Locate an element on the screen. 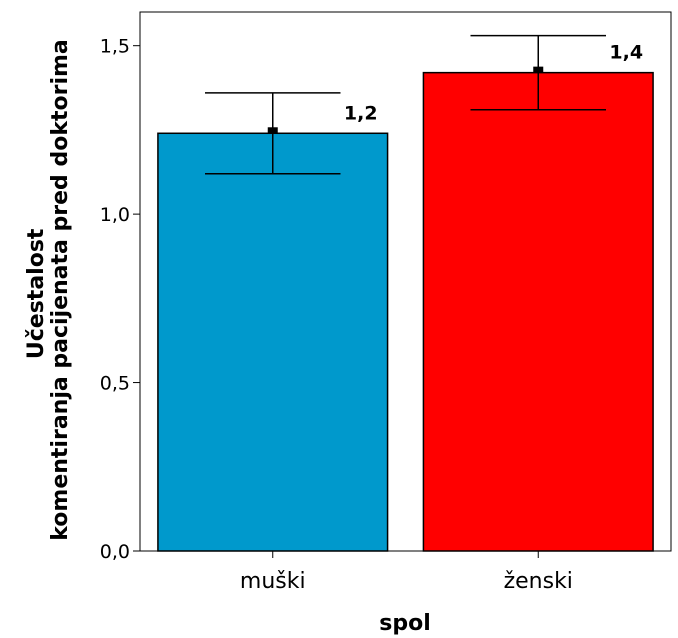 Image resolution: width=678 pixels, height=638 pixels. data-label-1: 1,2 is located at coordinates (361, 113).